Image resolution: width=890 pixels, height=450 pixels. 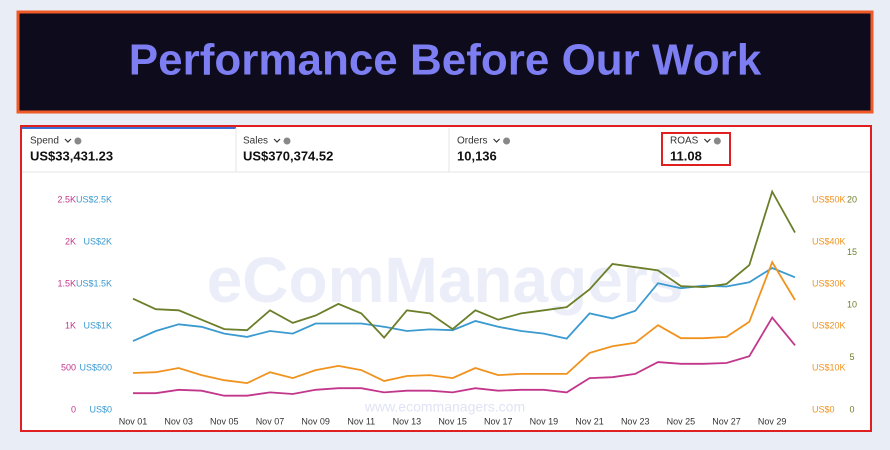 What do you see at coordinates (635, 421) in the screenshot?
I see `x-tick-label: Nov 23` at bounding box center [635, 421].